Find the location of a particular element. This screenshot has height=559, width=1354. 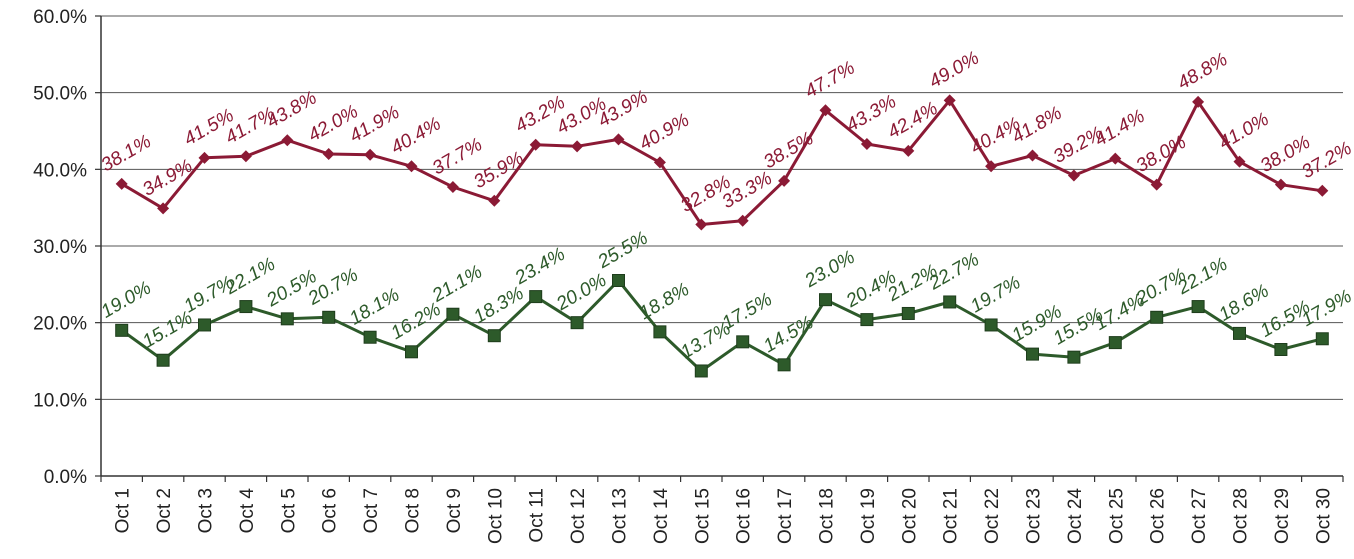

x-tick-label: Oct 24 is located at coordinates (1075, 516).